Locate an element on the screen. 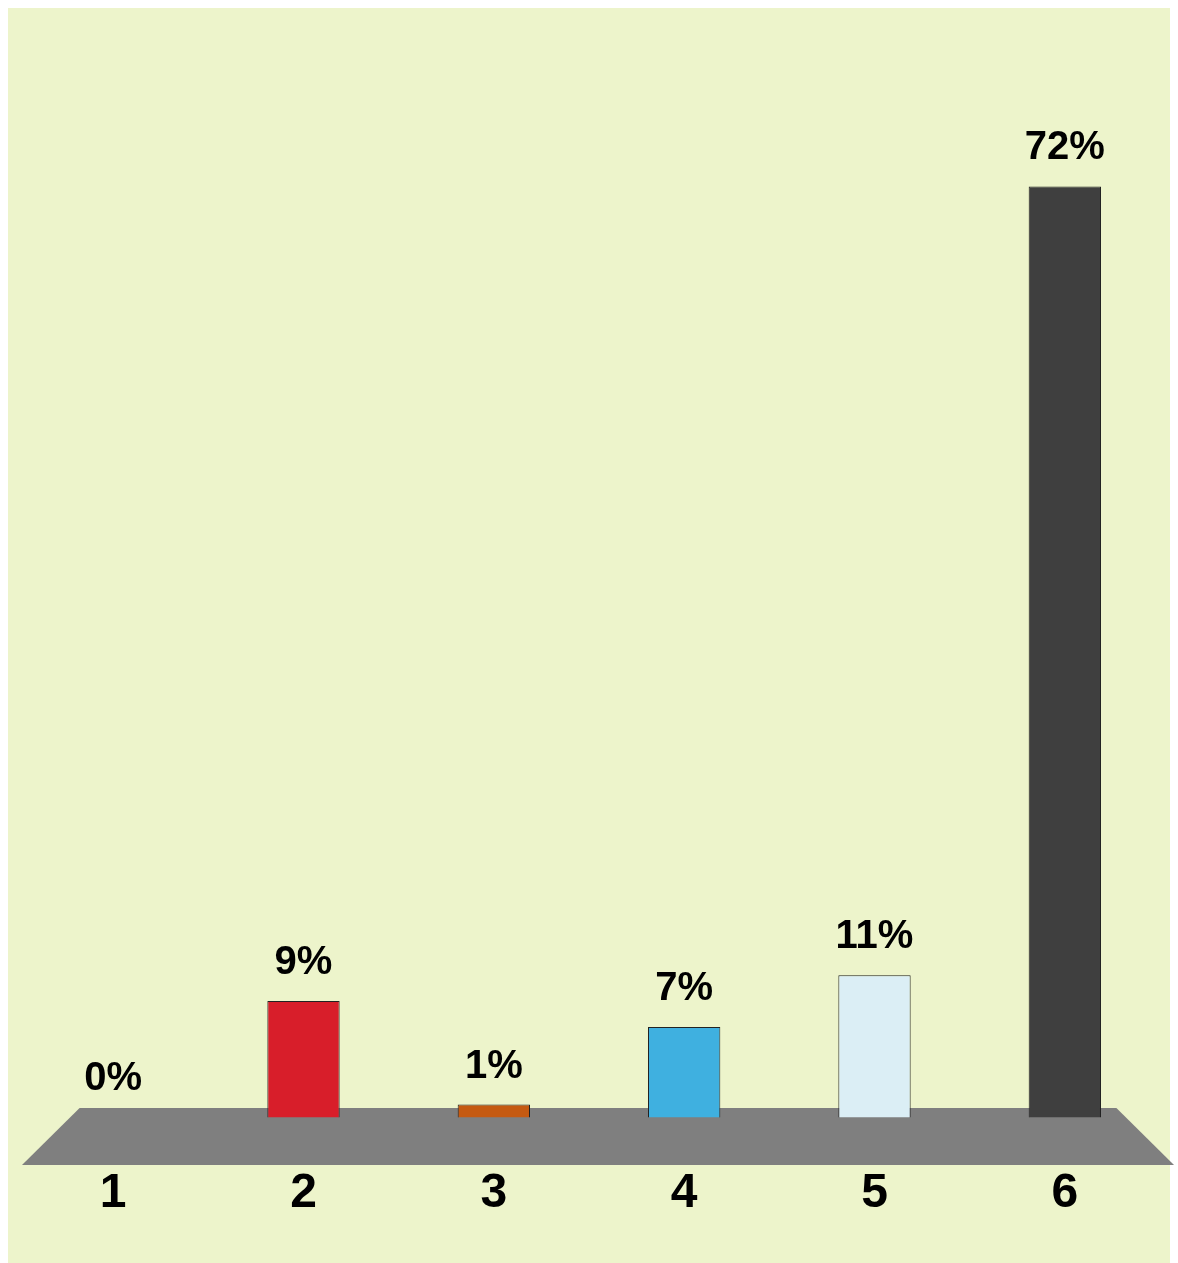 The width and height of the screenshot is (1178, 1263). data-label: 72% is located at coordinates (1064, 145).